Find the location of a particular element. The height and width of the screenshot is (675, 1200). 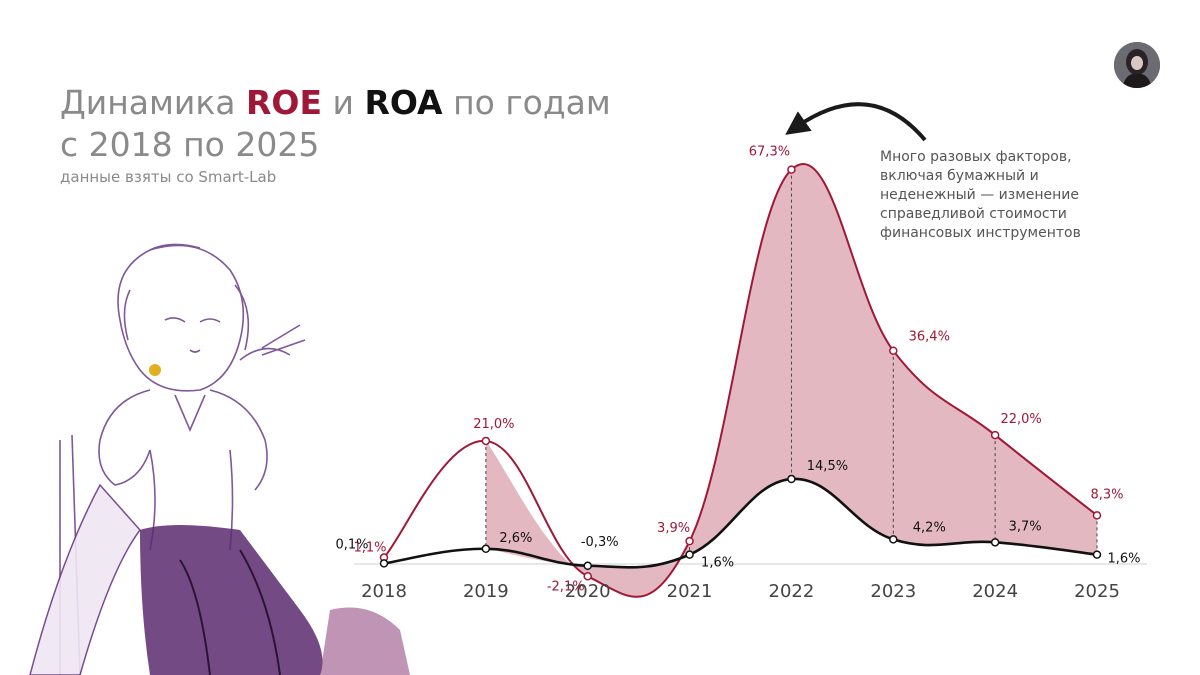

x-tick-2024: 2024 is located at coordinates (995, 591).